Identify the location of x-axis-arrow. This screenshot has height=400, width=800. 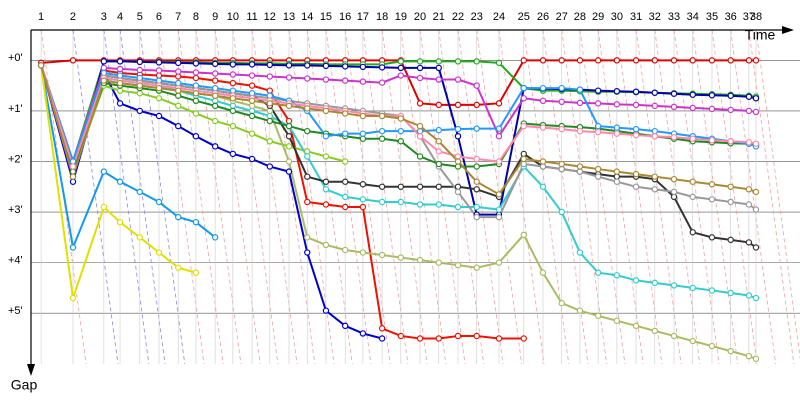
(788, 30).